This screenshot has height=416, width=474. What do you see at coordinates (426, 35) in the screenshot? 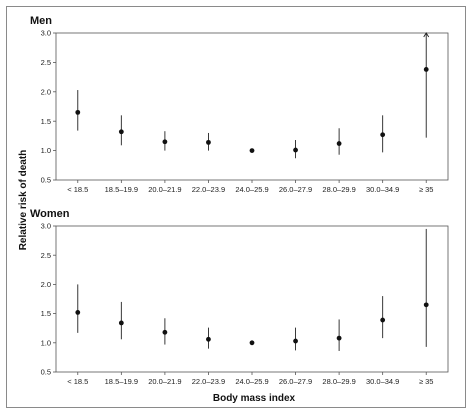
I see `error-bar-arrow` at bounding box center [426, 35].